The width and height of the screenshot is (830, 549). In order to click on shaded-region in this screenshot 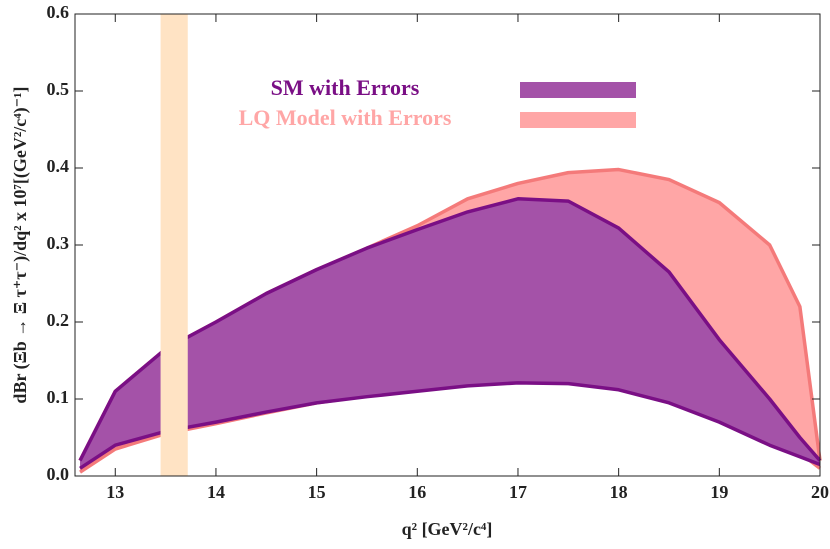, I will do `click(174, 245)`.